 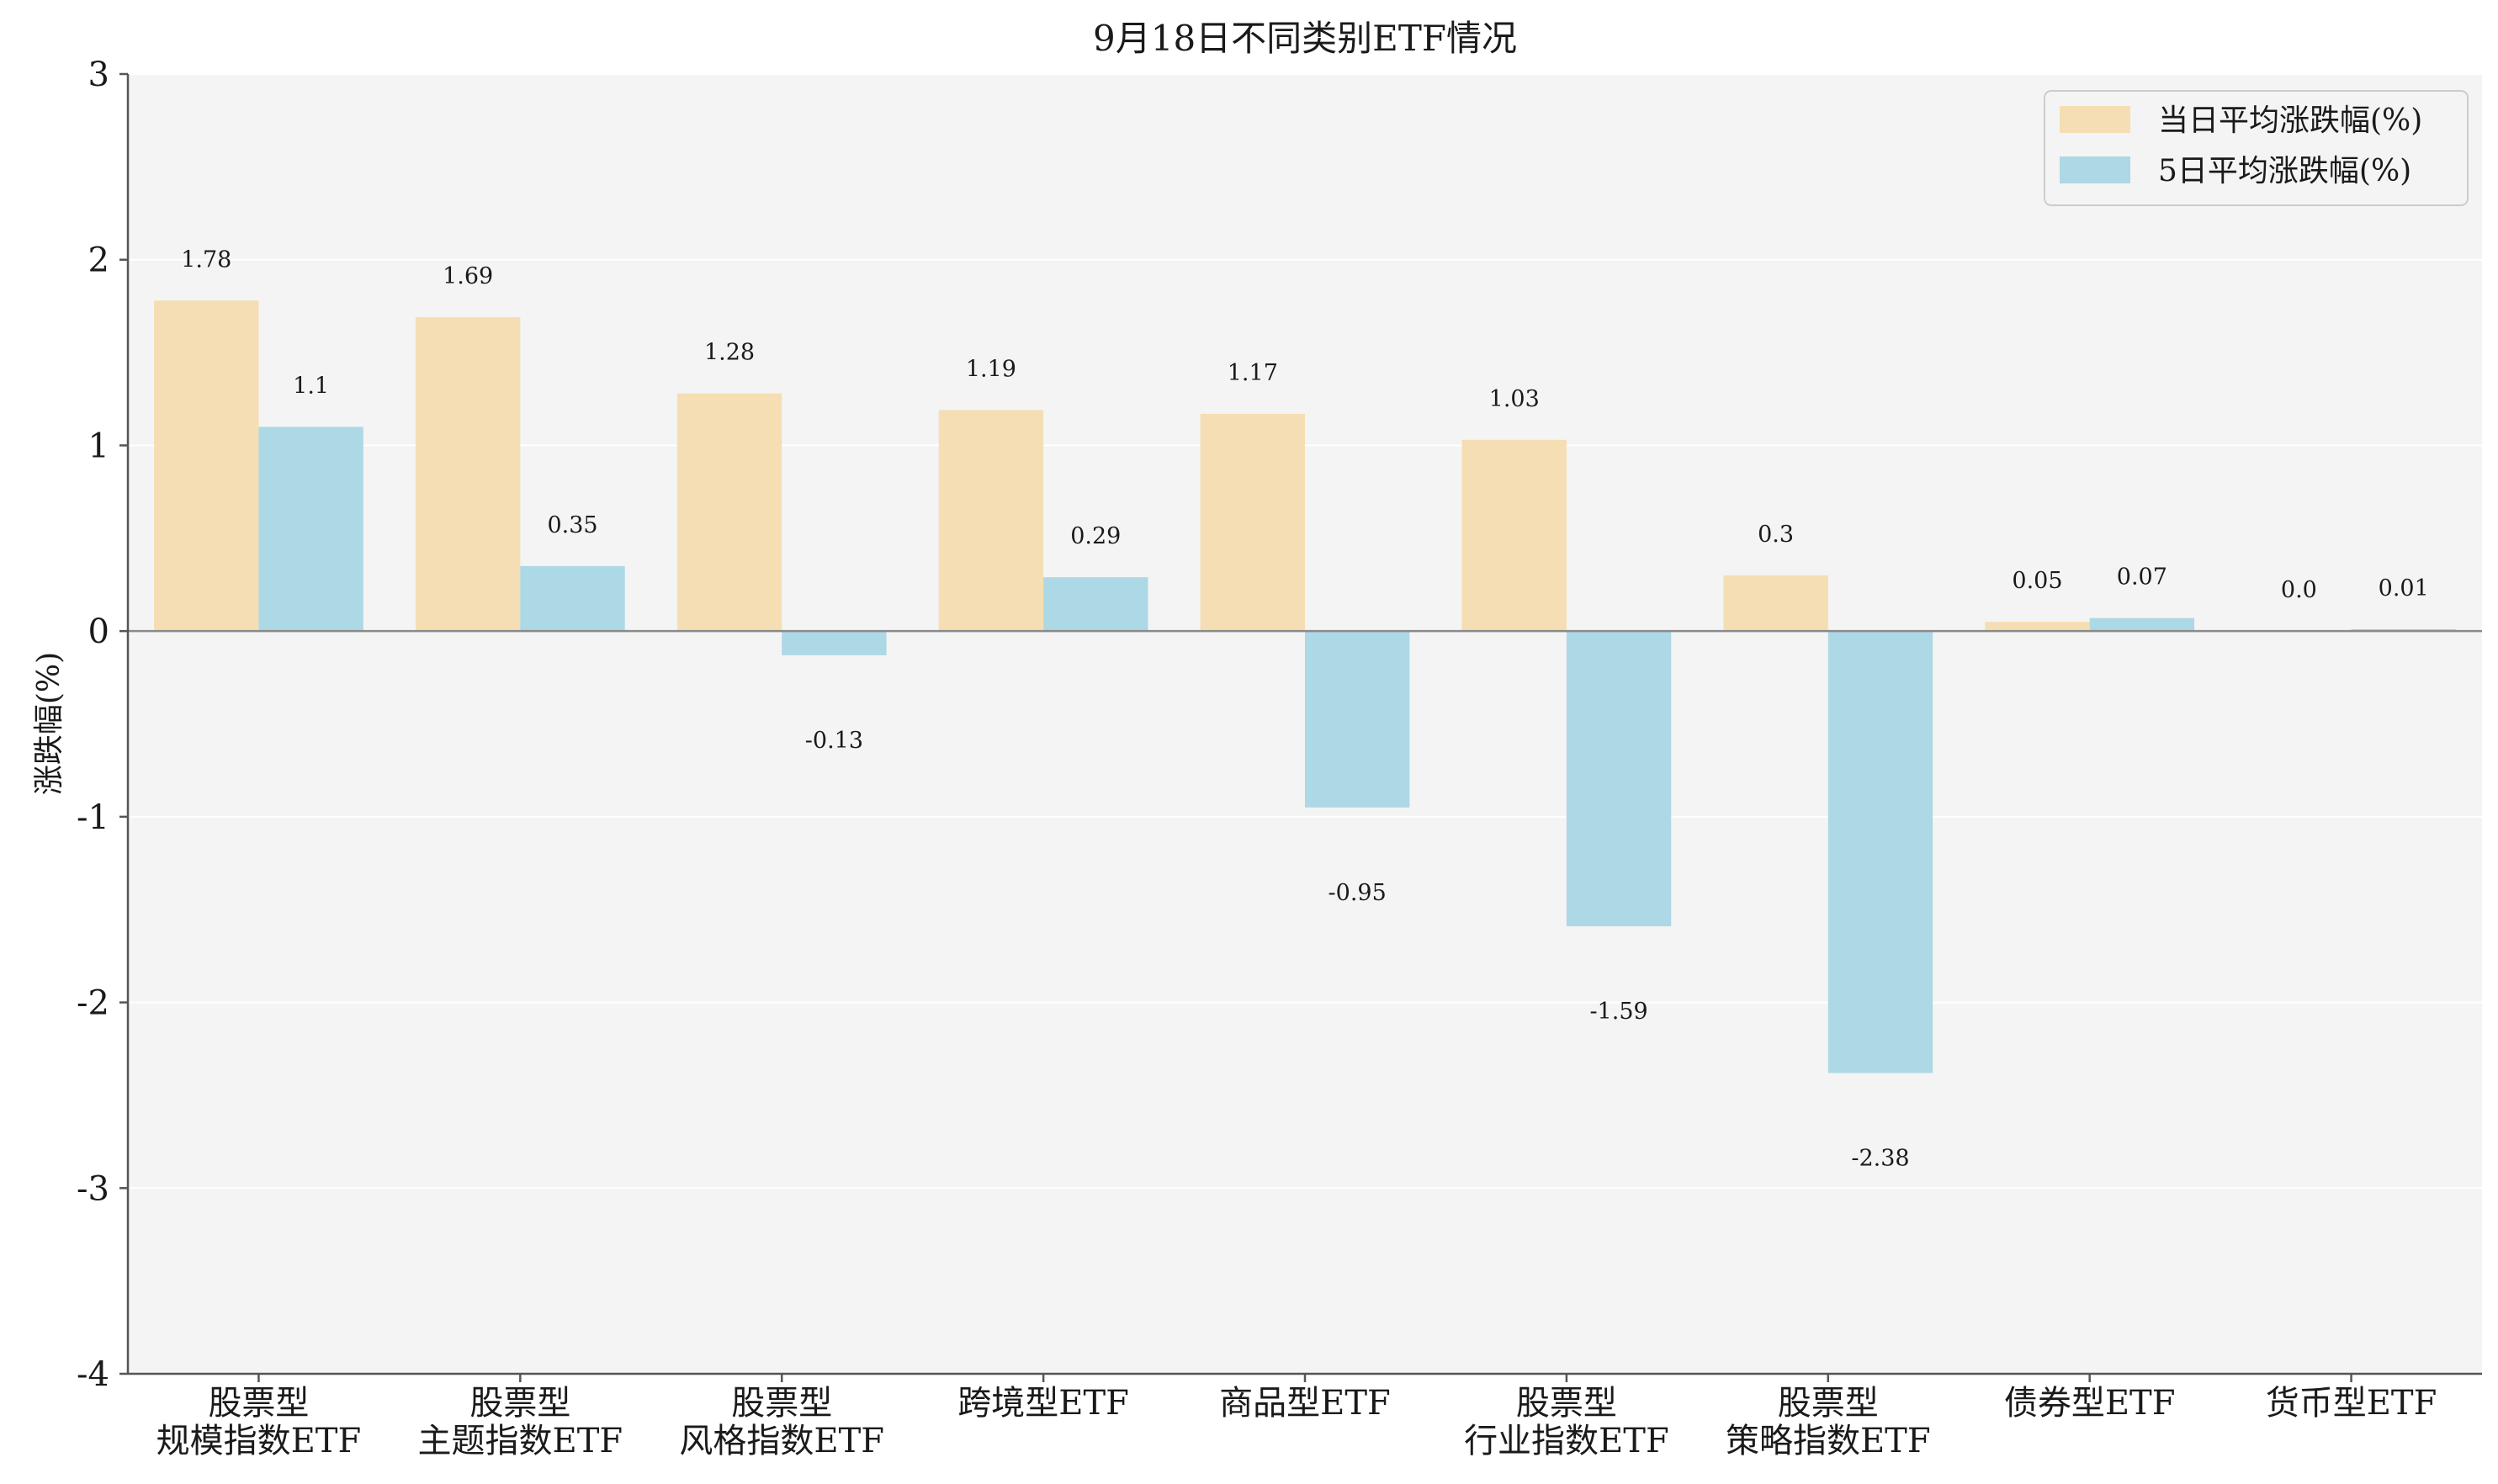 I want to click on x-tick-label: 行业指数ETF, so click(x=1566, y=1441).